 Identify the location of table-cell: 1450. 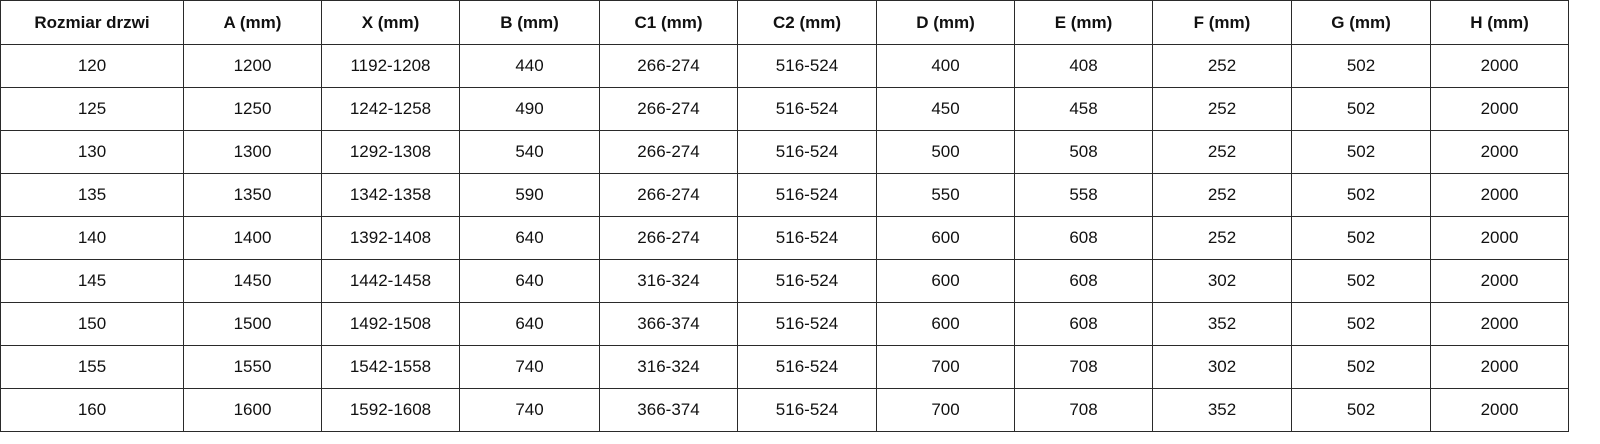
(252, 281).